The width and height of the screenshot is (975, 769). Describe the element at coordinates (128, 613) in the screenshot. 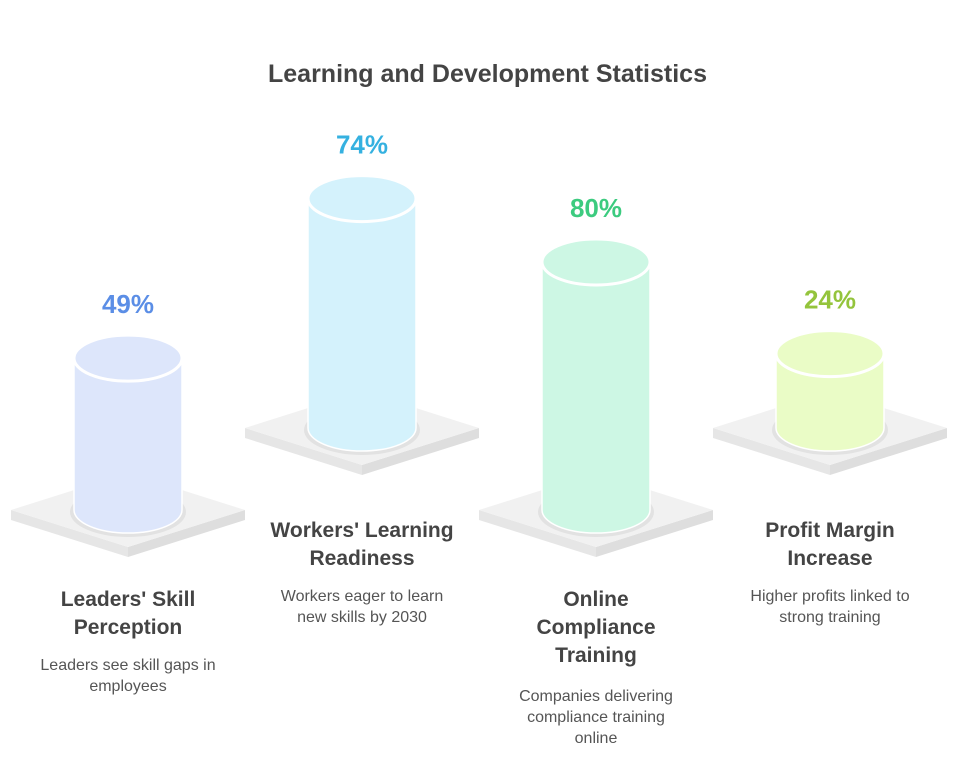

I see `category-label: Leaders' Skill Perception` at that location.